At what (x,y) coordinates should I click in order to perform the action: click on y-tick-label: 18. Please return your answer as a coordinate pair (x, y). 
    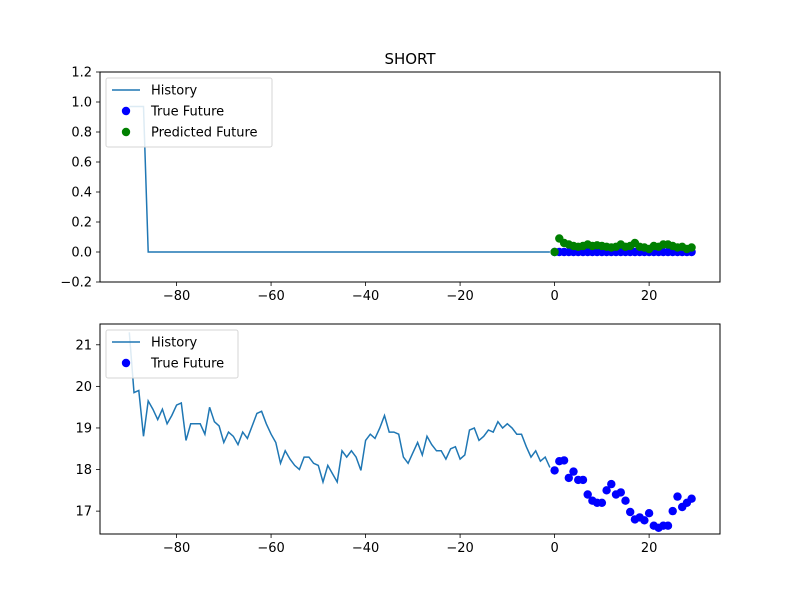
    Looking at the image, I should click on (83, 470).